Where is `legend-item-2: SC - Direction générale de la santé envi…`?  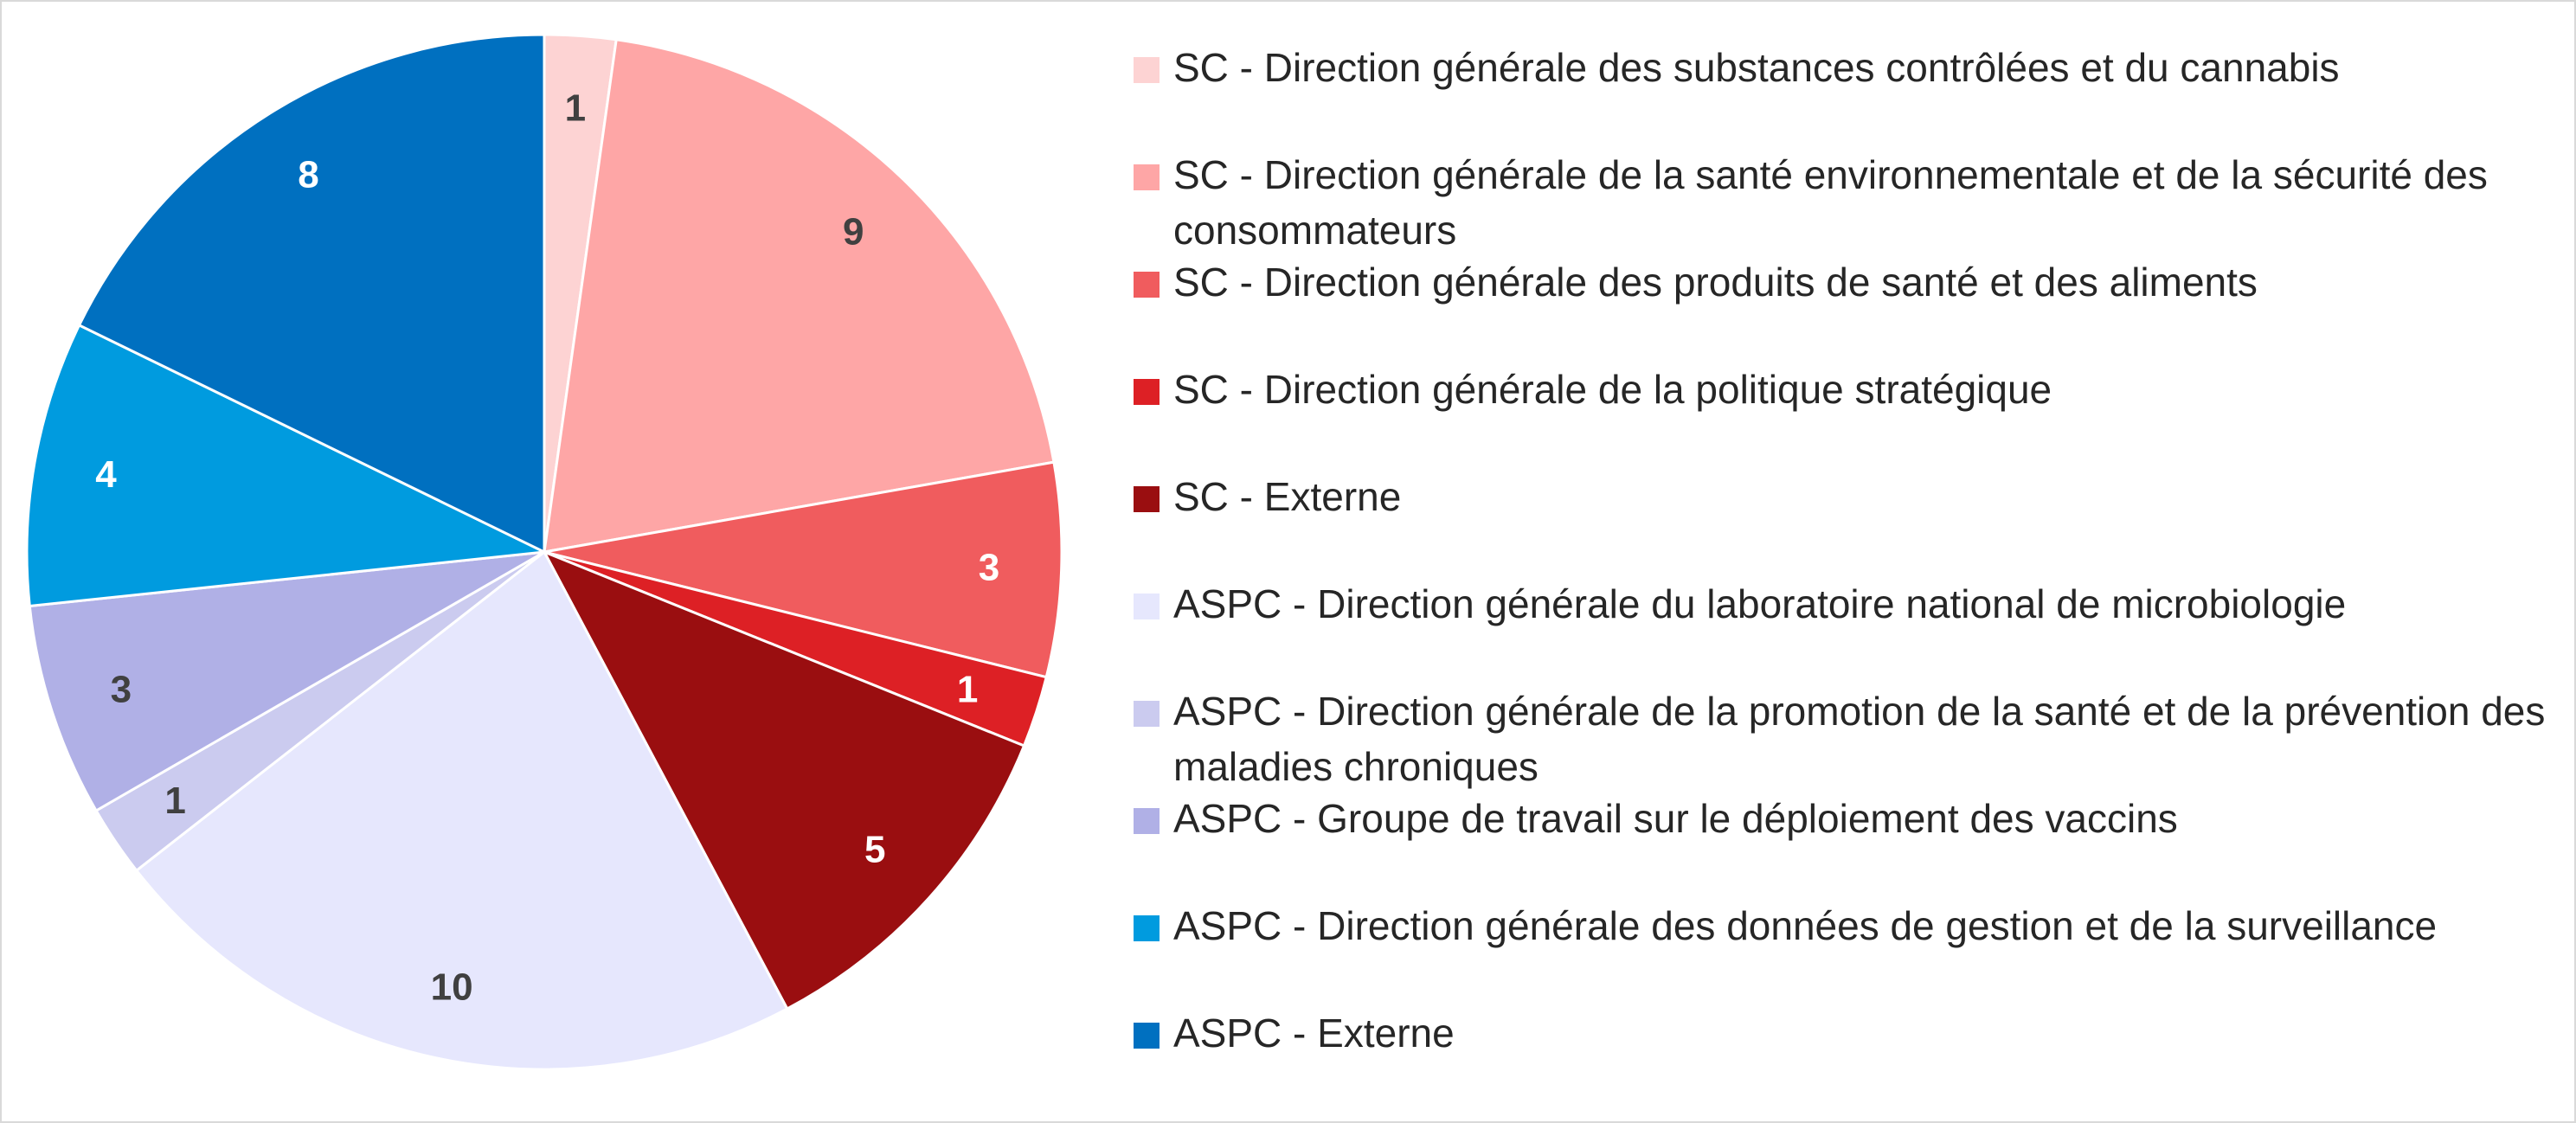
legend-item-2: SC - Direction générale de la santé envi… is located at coordinates (1843, 205).